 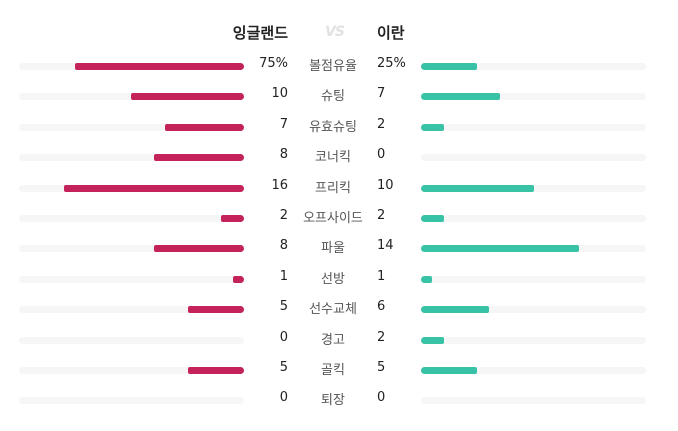 What do you see at coordinates (333, 370) in the screenshot?
I see `stat-label: 골킥` at bounding box center [333, 370].